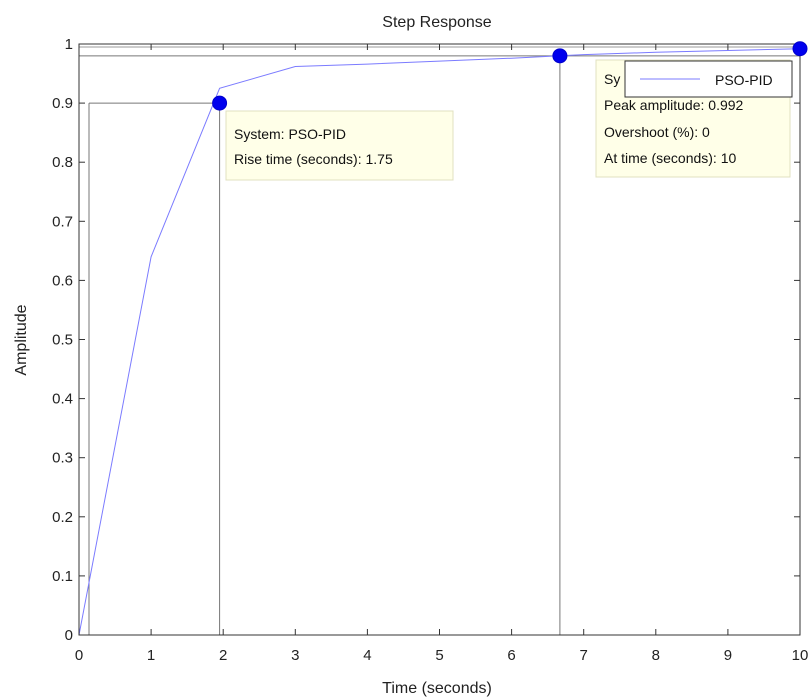 The image size is (809, 700). I want to click on datatip-markers, so click(510, 76).